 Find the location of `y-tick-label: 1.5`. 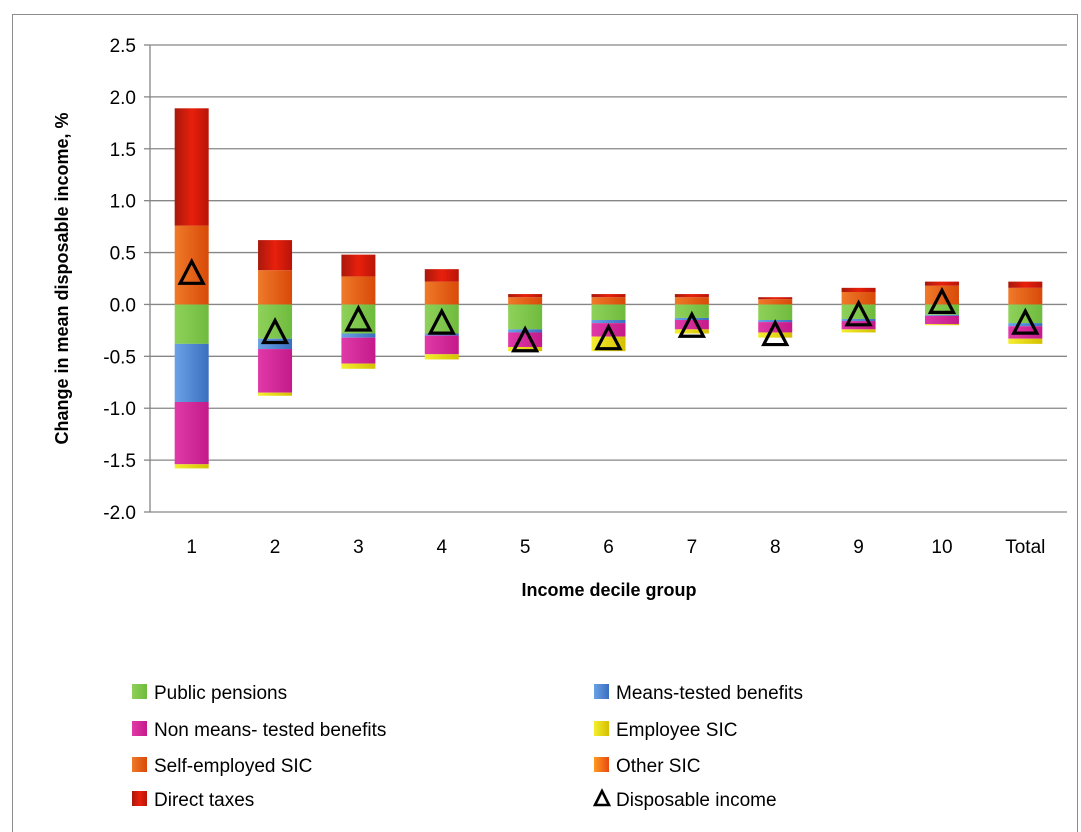

y-tick-label: 1.5 is located at coordinates (123, 150).